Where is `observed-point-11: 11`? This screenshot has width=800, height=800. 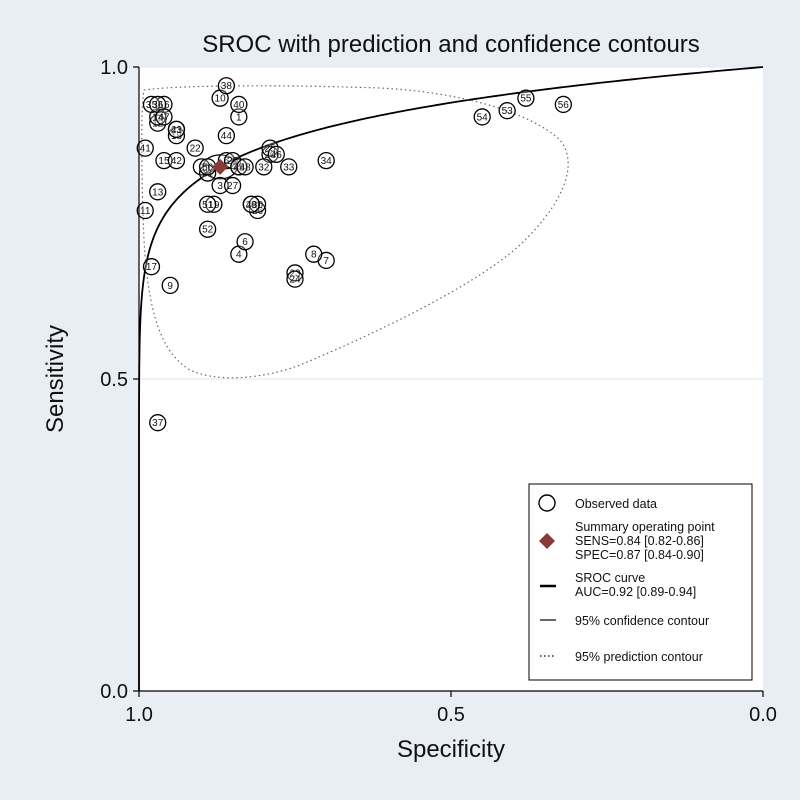 observed-point-11: 11 is located at coordinates (145, 210).